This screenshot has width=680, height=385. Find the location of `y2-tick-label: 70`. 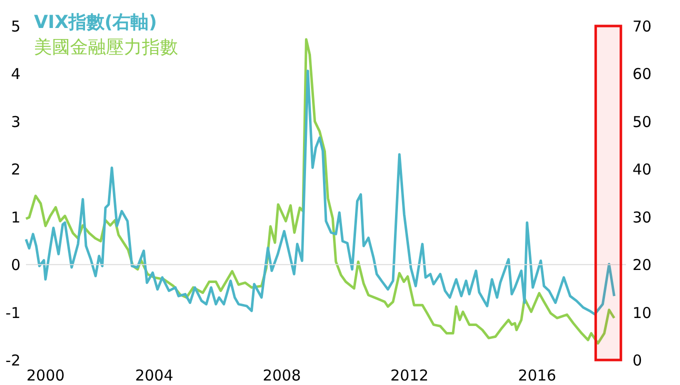

y2-tick-label: 70 is located at coordinates (642, 27).